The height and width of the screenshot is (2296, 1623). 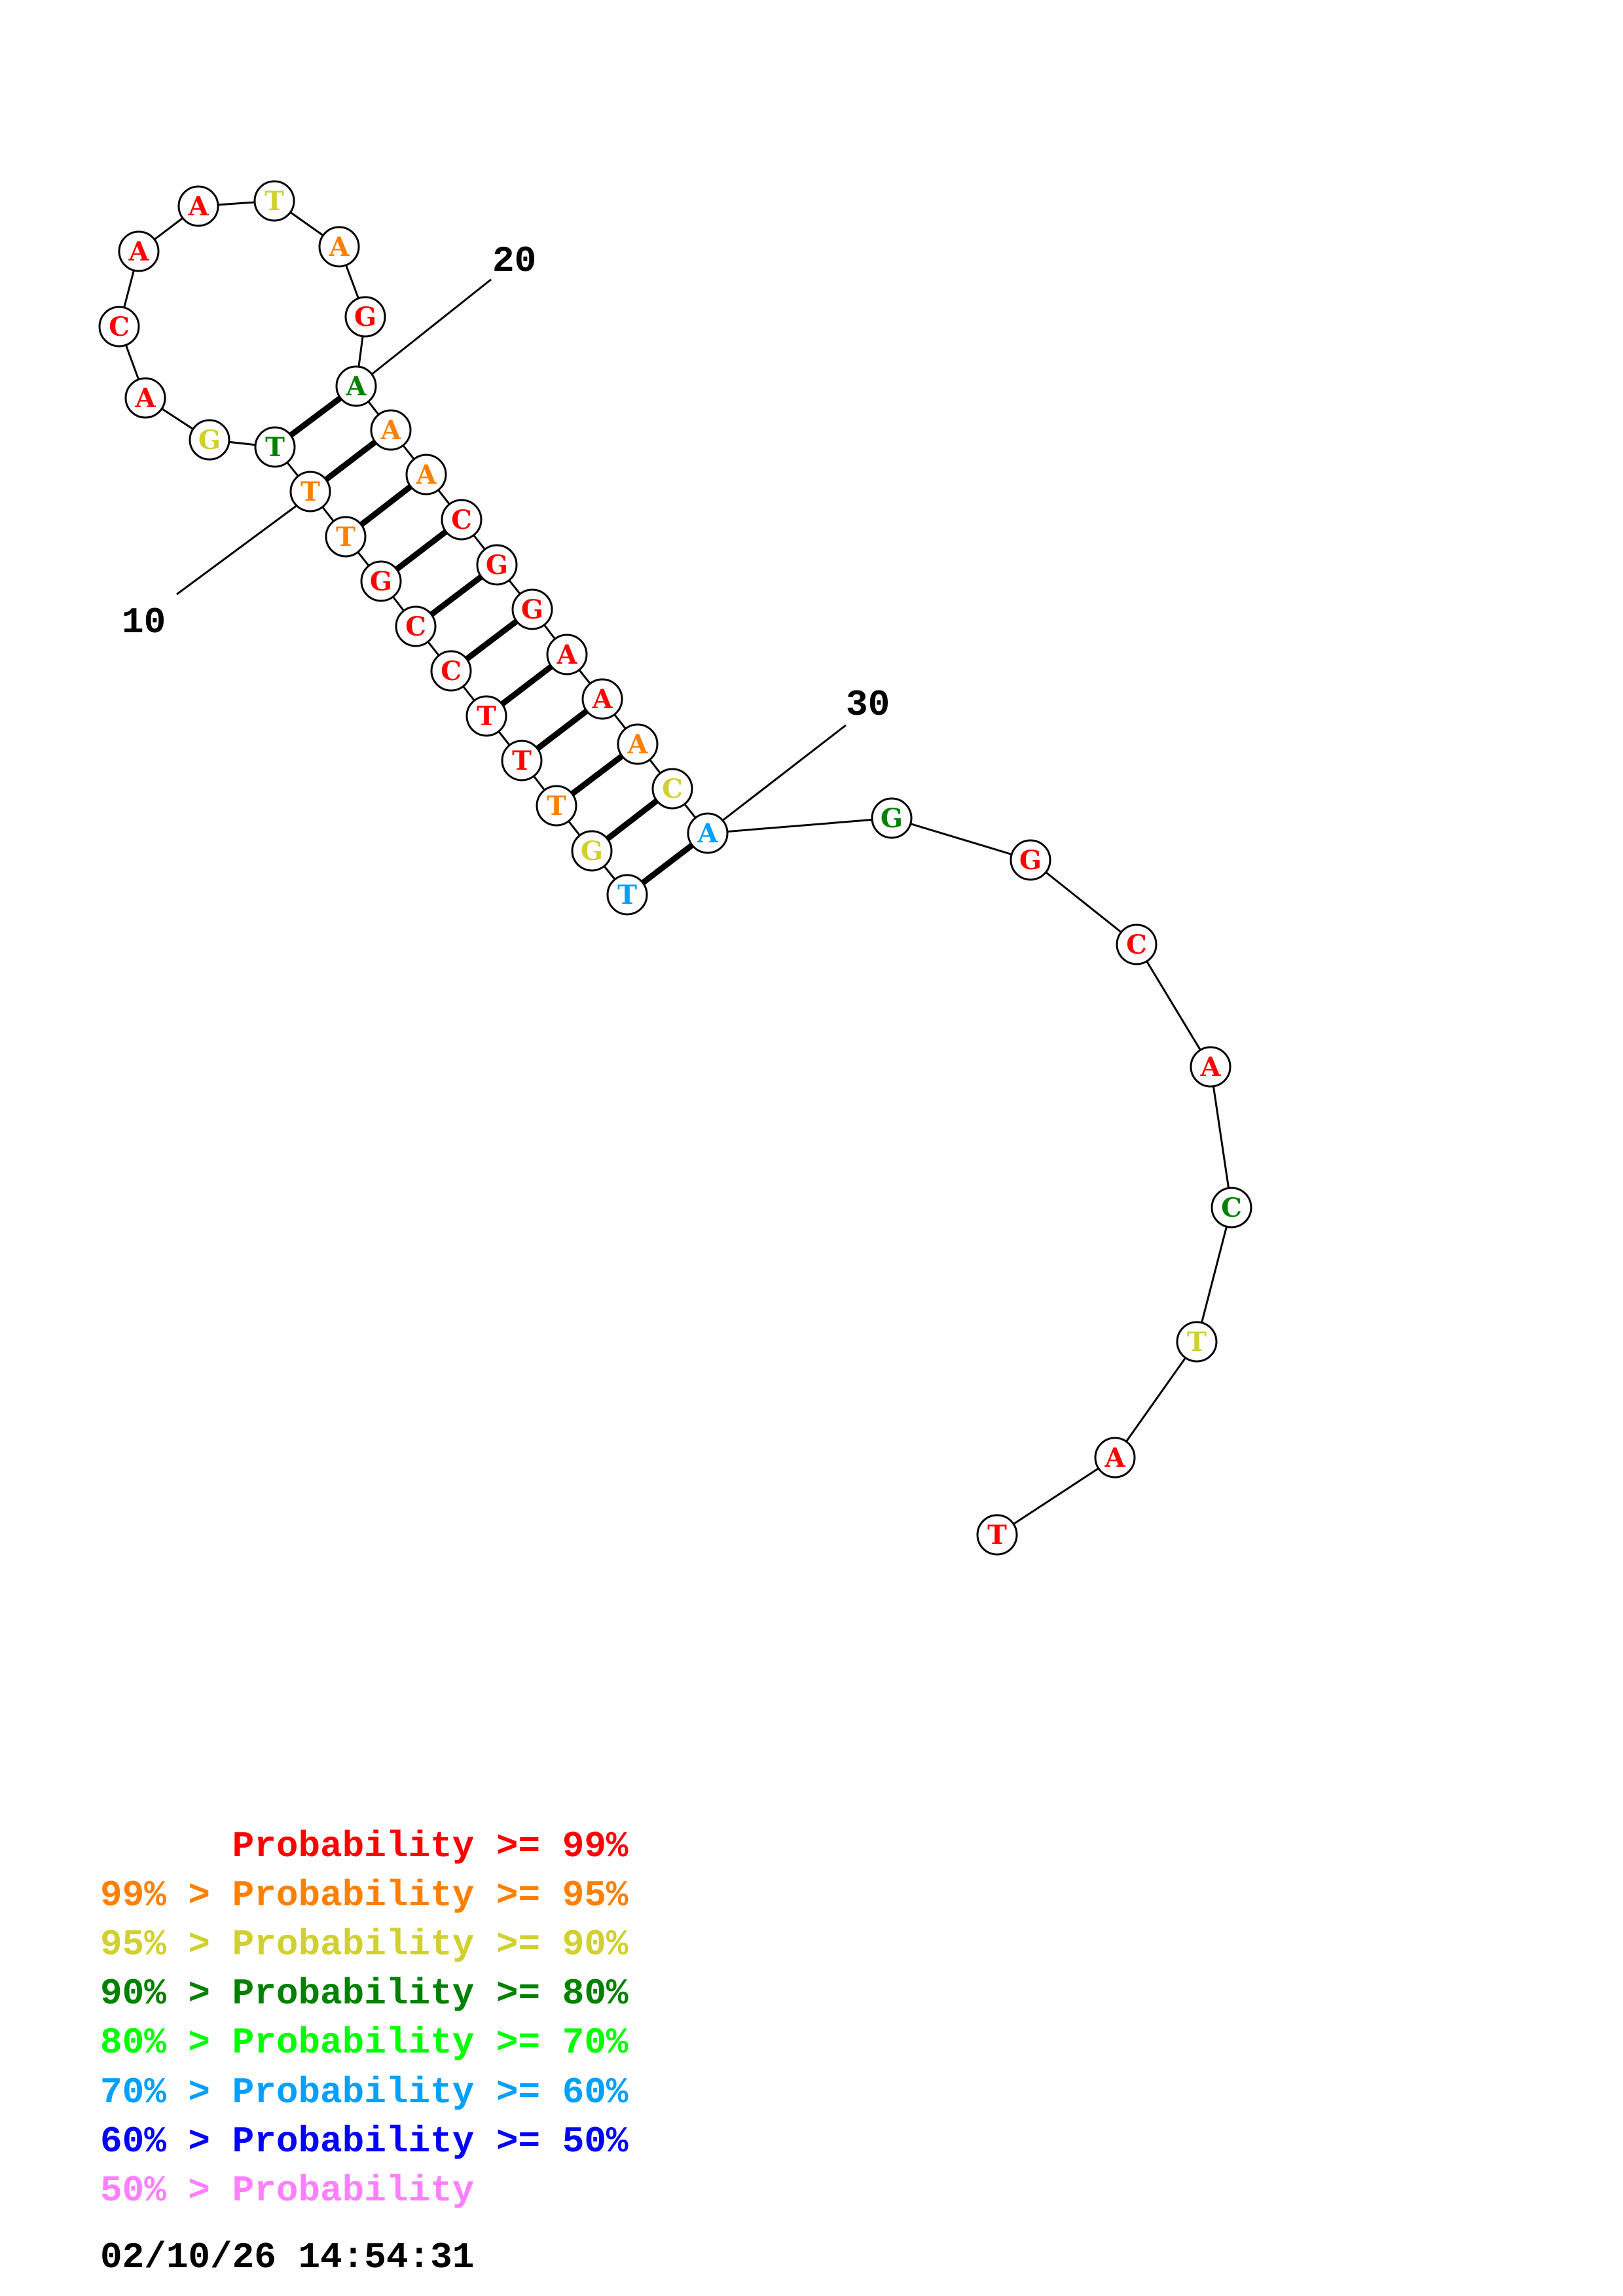 What do you see at coordinates (339, 247) in the screenshot?
I see `nucleotide-18: A` at bounding box center [339, 247].